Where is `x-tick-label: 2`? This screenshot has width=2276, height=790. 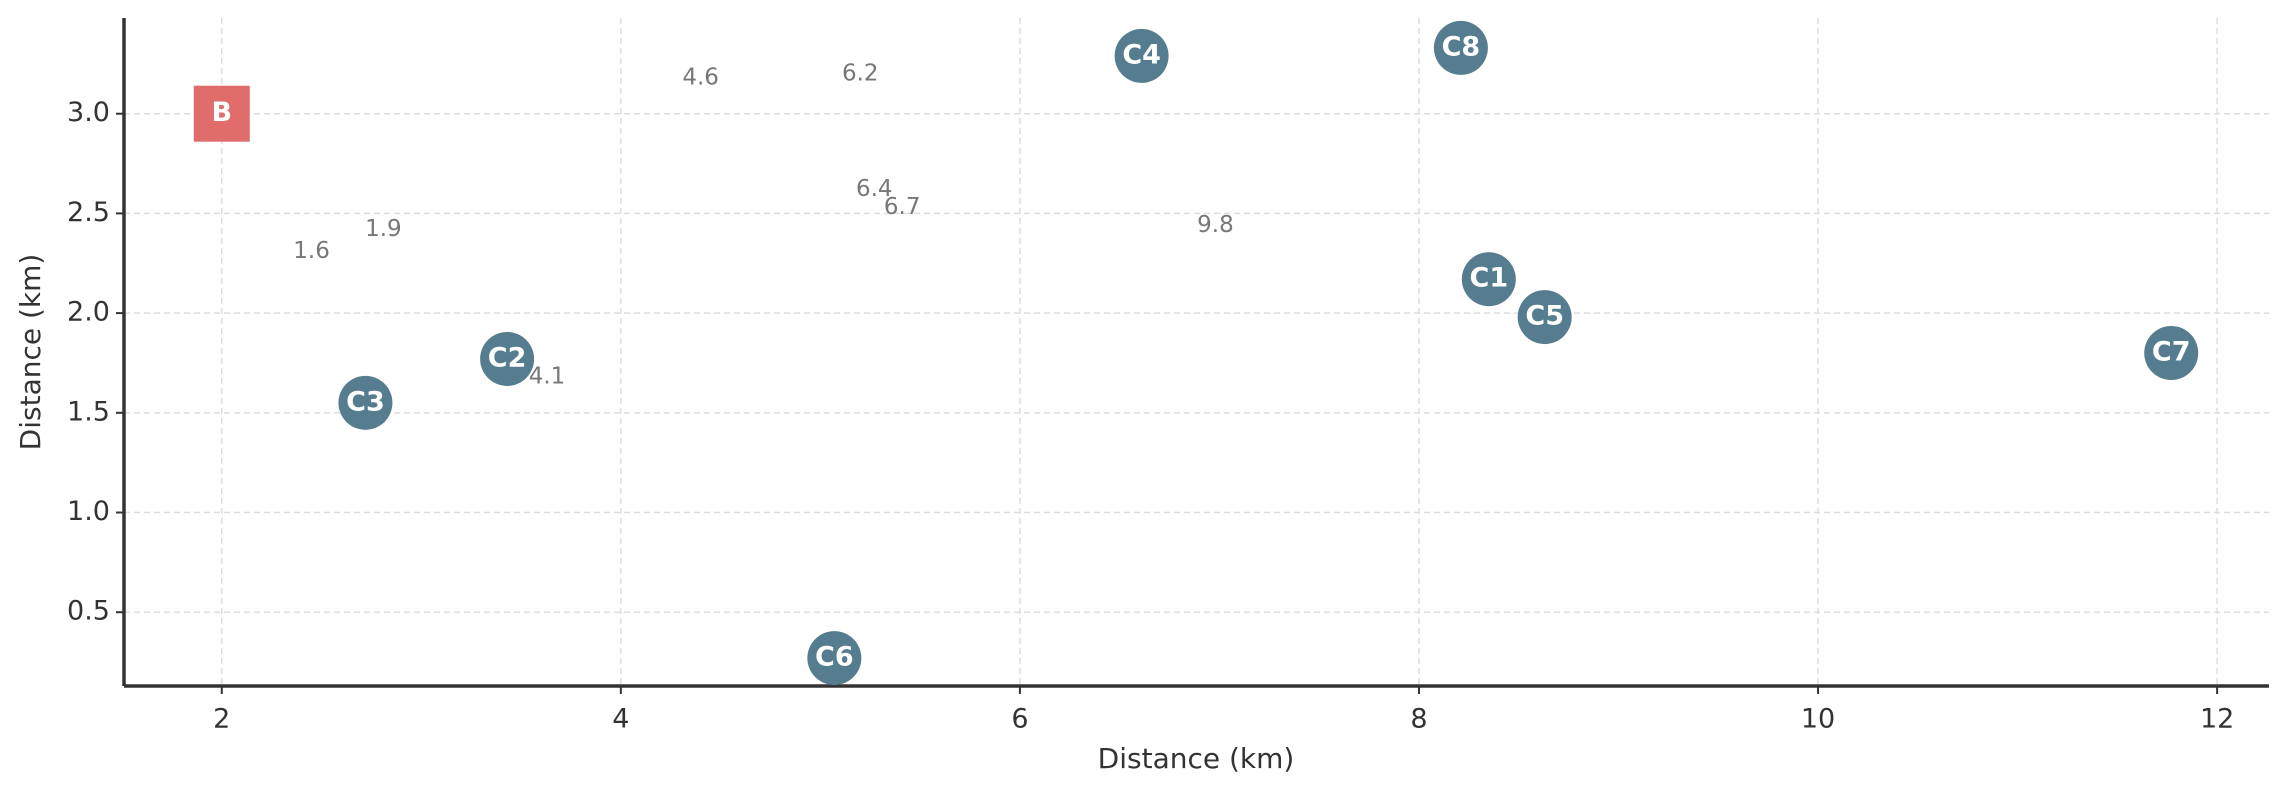
x-tick-label: 2 is located at coordinates (221, 719).